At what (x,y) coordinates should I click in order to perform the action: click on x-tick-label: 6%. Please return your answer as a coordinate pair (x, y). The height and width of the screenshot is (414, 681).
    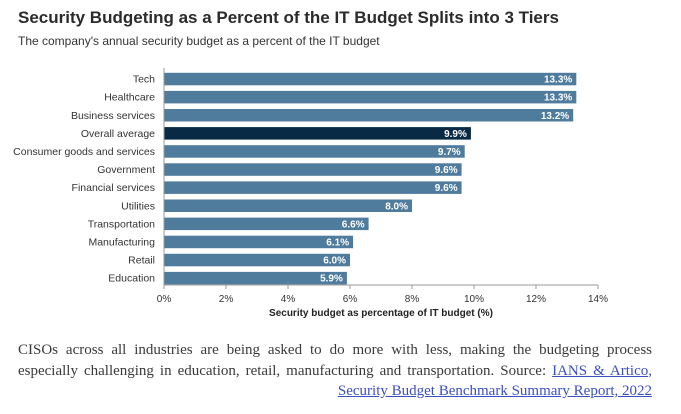
    Looking at the image, I should click on (350, 299).